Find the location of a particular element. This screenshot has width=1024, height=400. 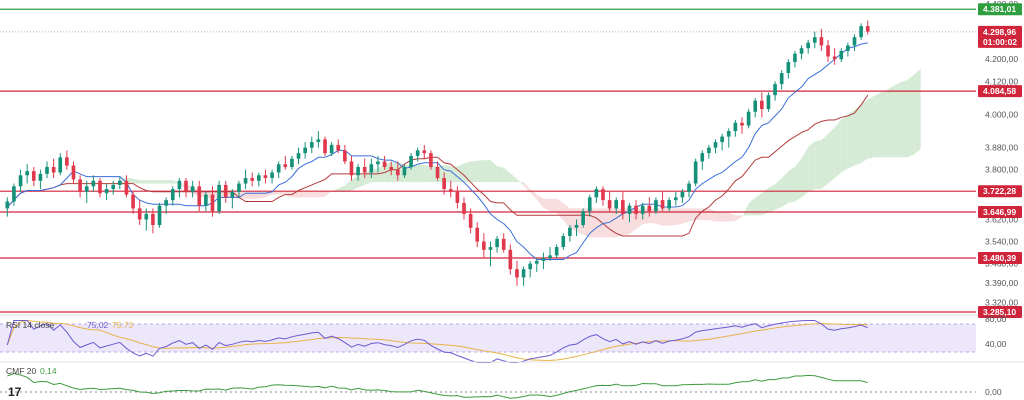

rsi-value-2: 75,73 is located at coordinates (123, 325).